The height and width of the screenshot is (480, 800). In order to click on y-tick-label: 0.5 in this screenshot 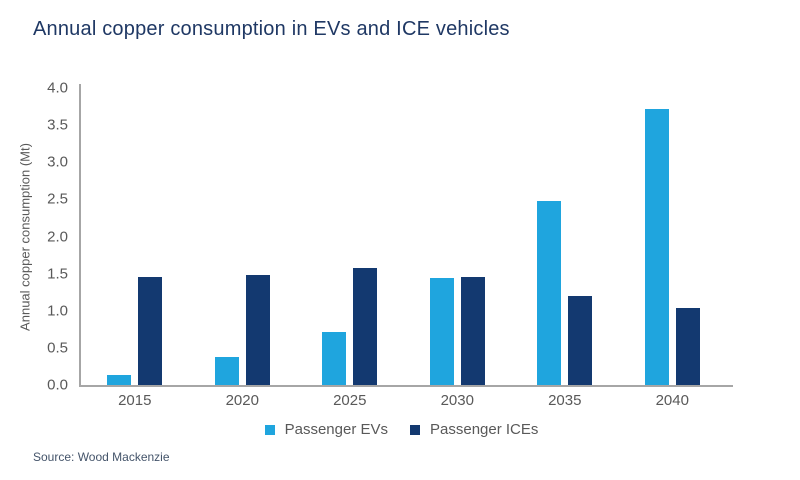, I will do `click(57, 348)`.